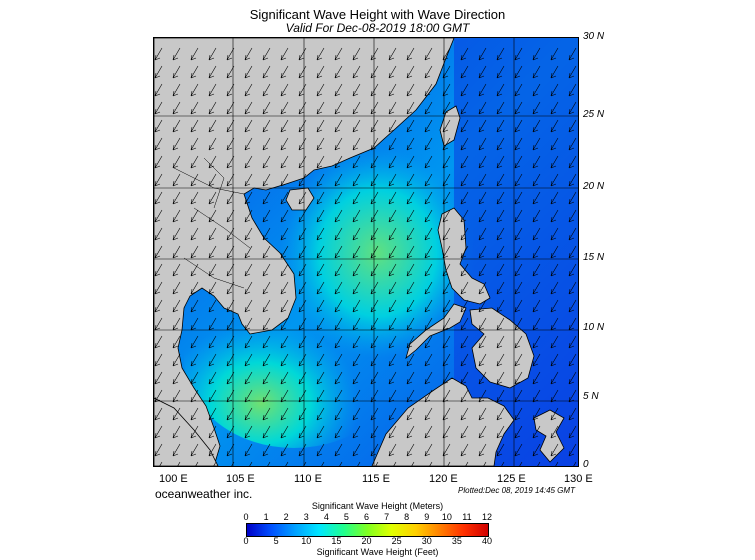 Image resolution: width=755 pixels, height=560 pixels. What do you see at coordinates (594, 114) in the screenshot?
I see `lat-label-25n: 25 N` at bounding box center [594, 114].